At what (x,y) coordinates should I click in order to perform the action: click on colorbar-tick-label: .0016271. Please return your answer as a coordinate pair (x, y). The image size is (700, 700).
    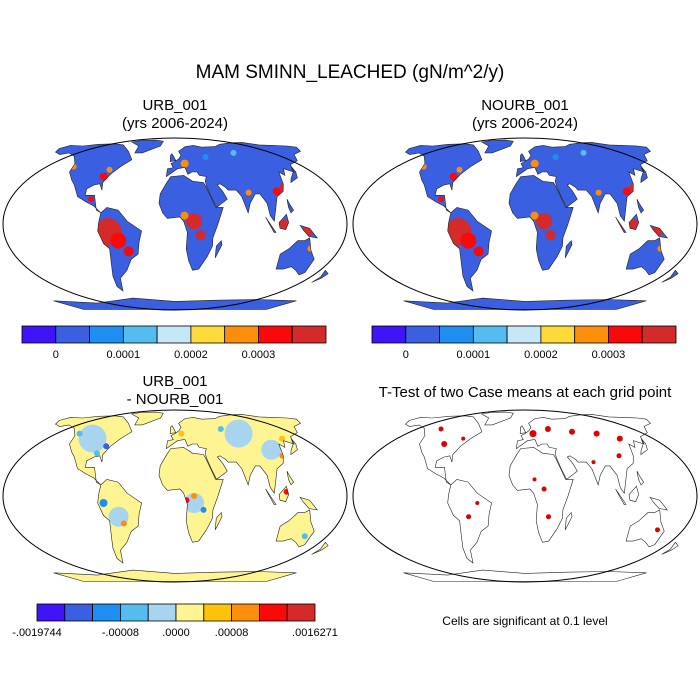
    Looking at the image, I should click on (315, 633).